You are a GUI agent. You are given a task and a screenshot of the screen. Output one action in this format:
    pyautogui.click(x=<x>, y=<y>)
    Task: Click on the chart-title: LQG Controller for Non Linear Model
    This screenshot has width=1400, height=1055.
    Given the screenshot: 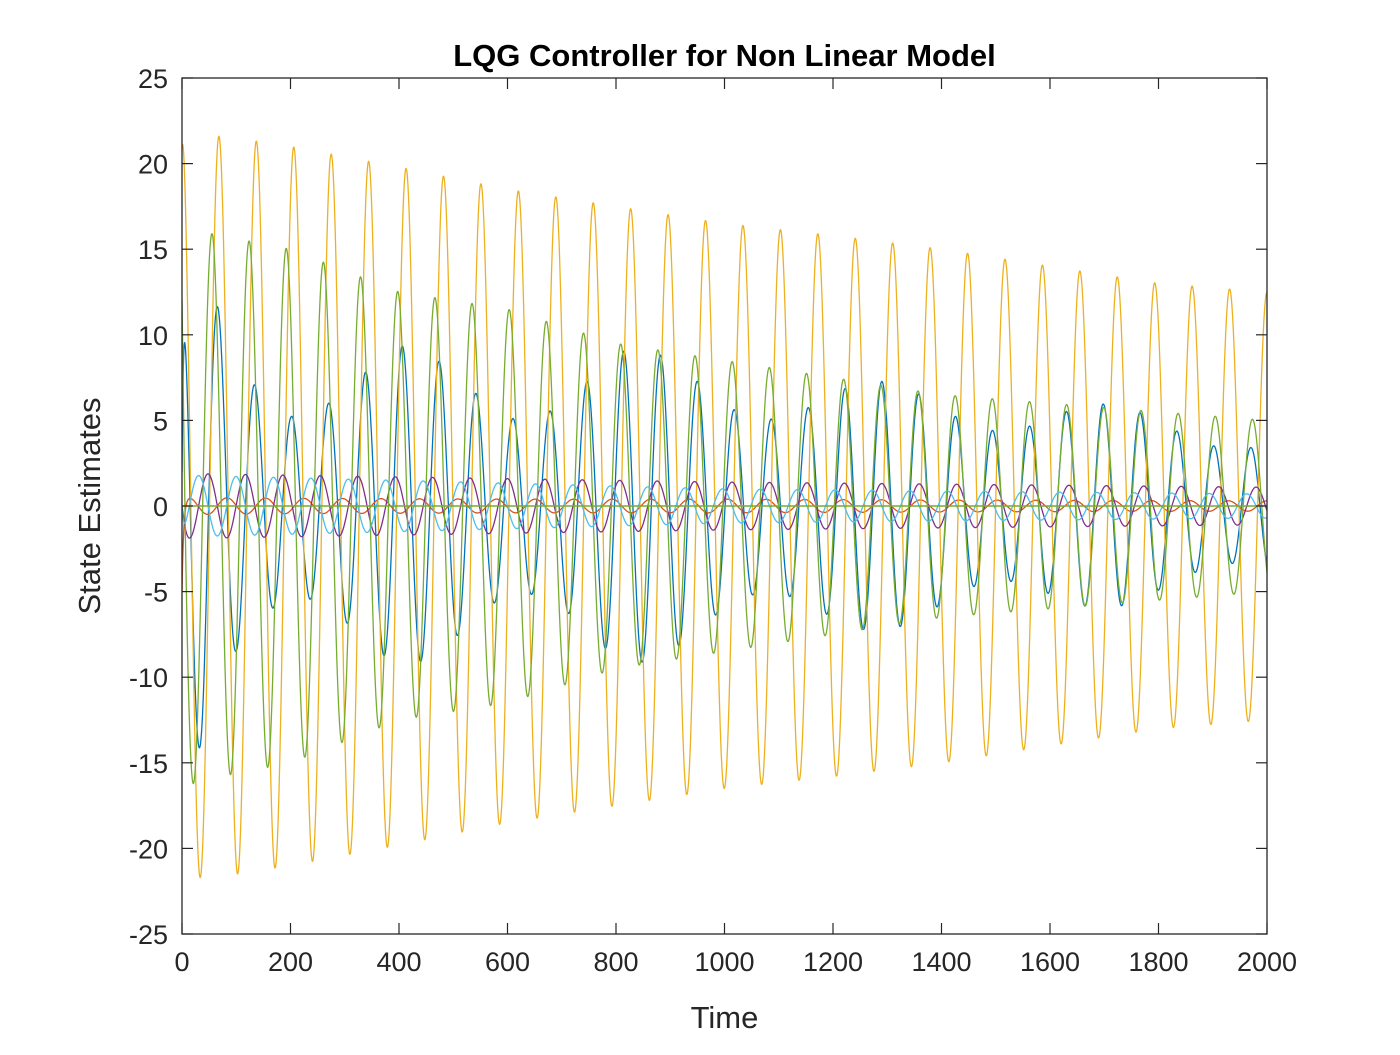 What is the action you would take?
    pyautogui.click(x=724, y=55)
    